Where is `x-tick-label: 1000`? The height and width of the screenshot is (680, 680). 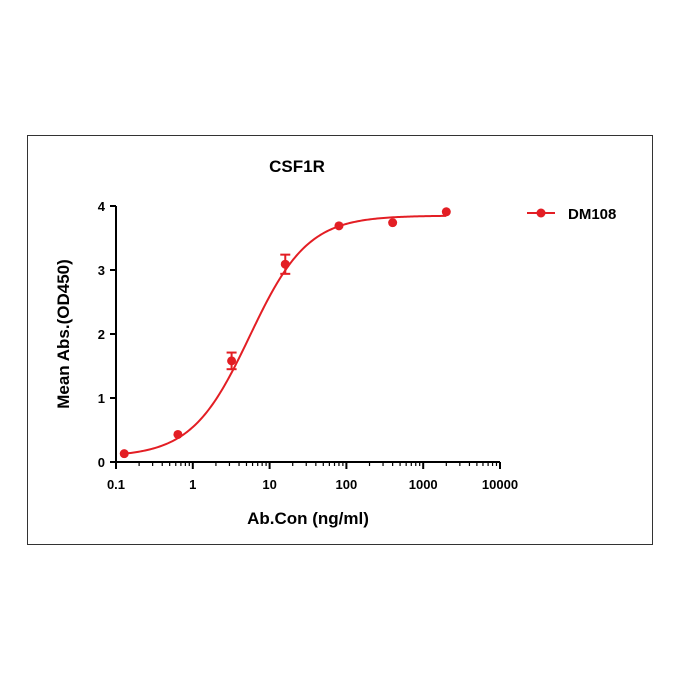 x-tick-label: 1000 is located at coordinates (423, 484).